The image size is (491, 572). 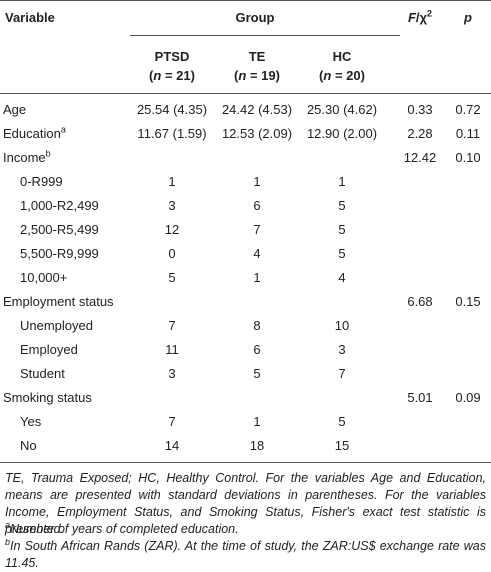 I want to click on row-label: 2,500-R5,499, so click(x=59, y=230).